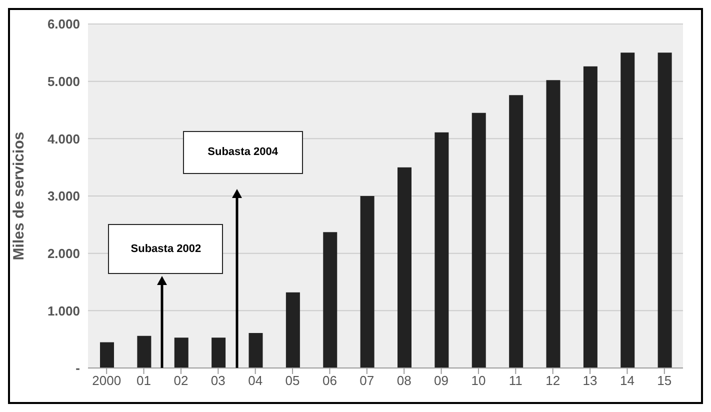 The image size is (711, 412). I want to click on y-tick-label: 3.000, so click(63, 196).